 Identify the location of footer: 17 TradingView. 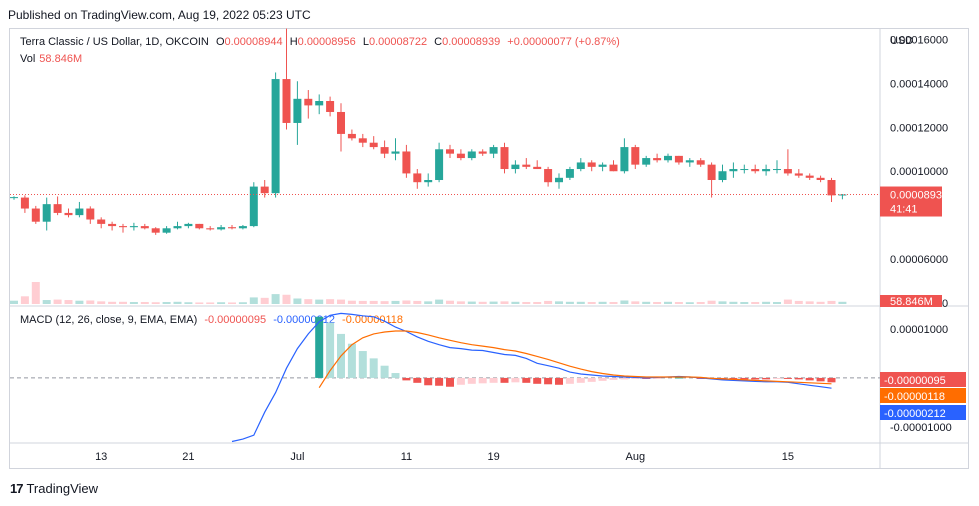
(54, 488).